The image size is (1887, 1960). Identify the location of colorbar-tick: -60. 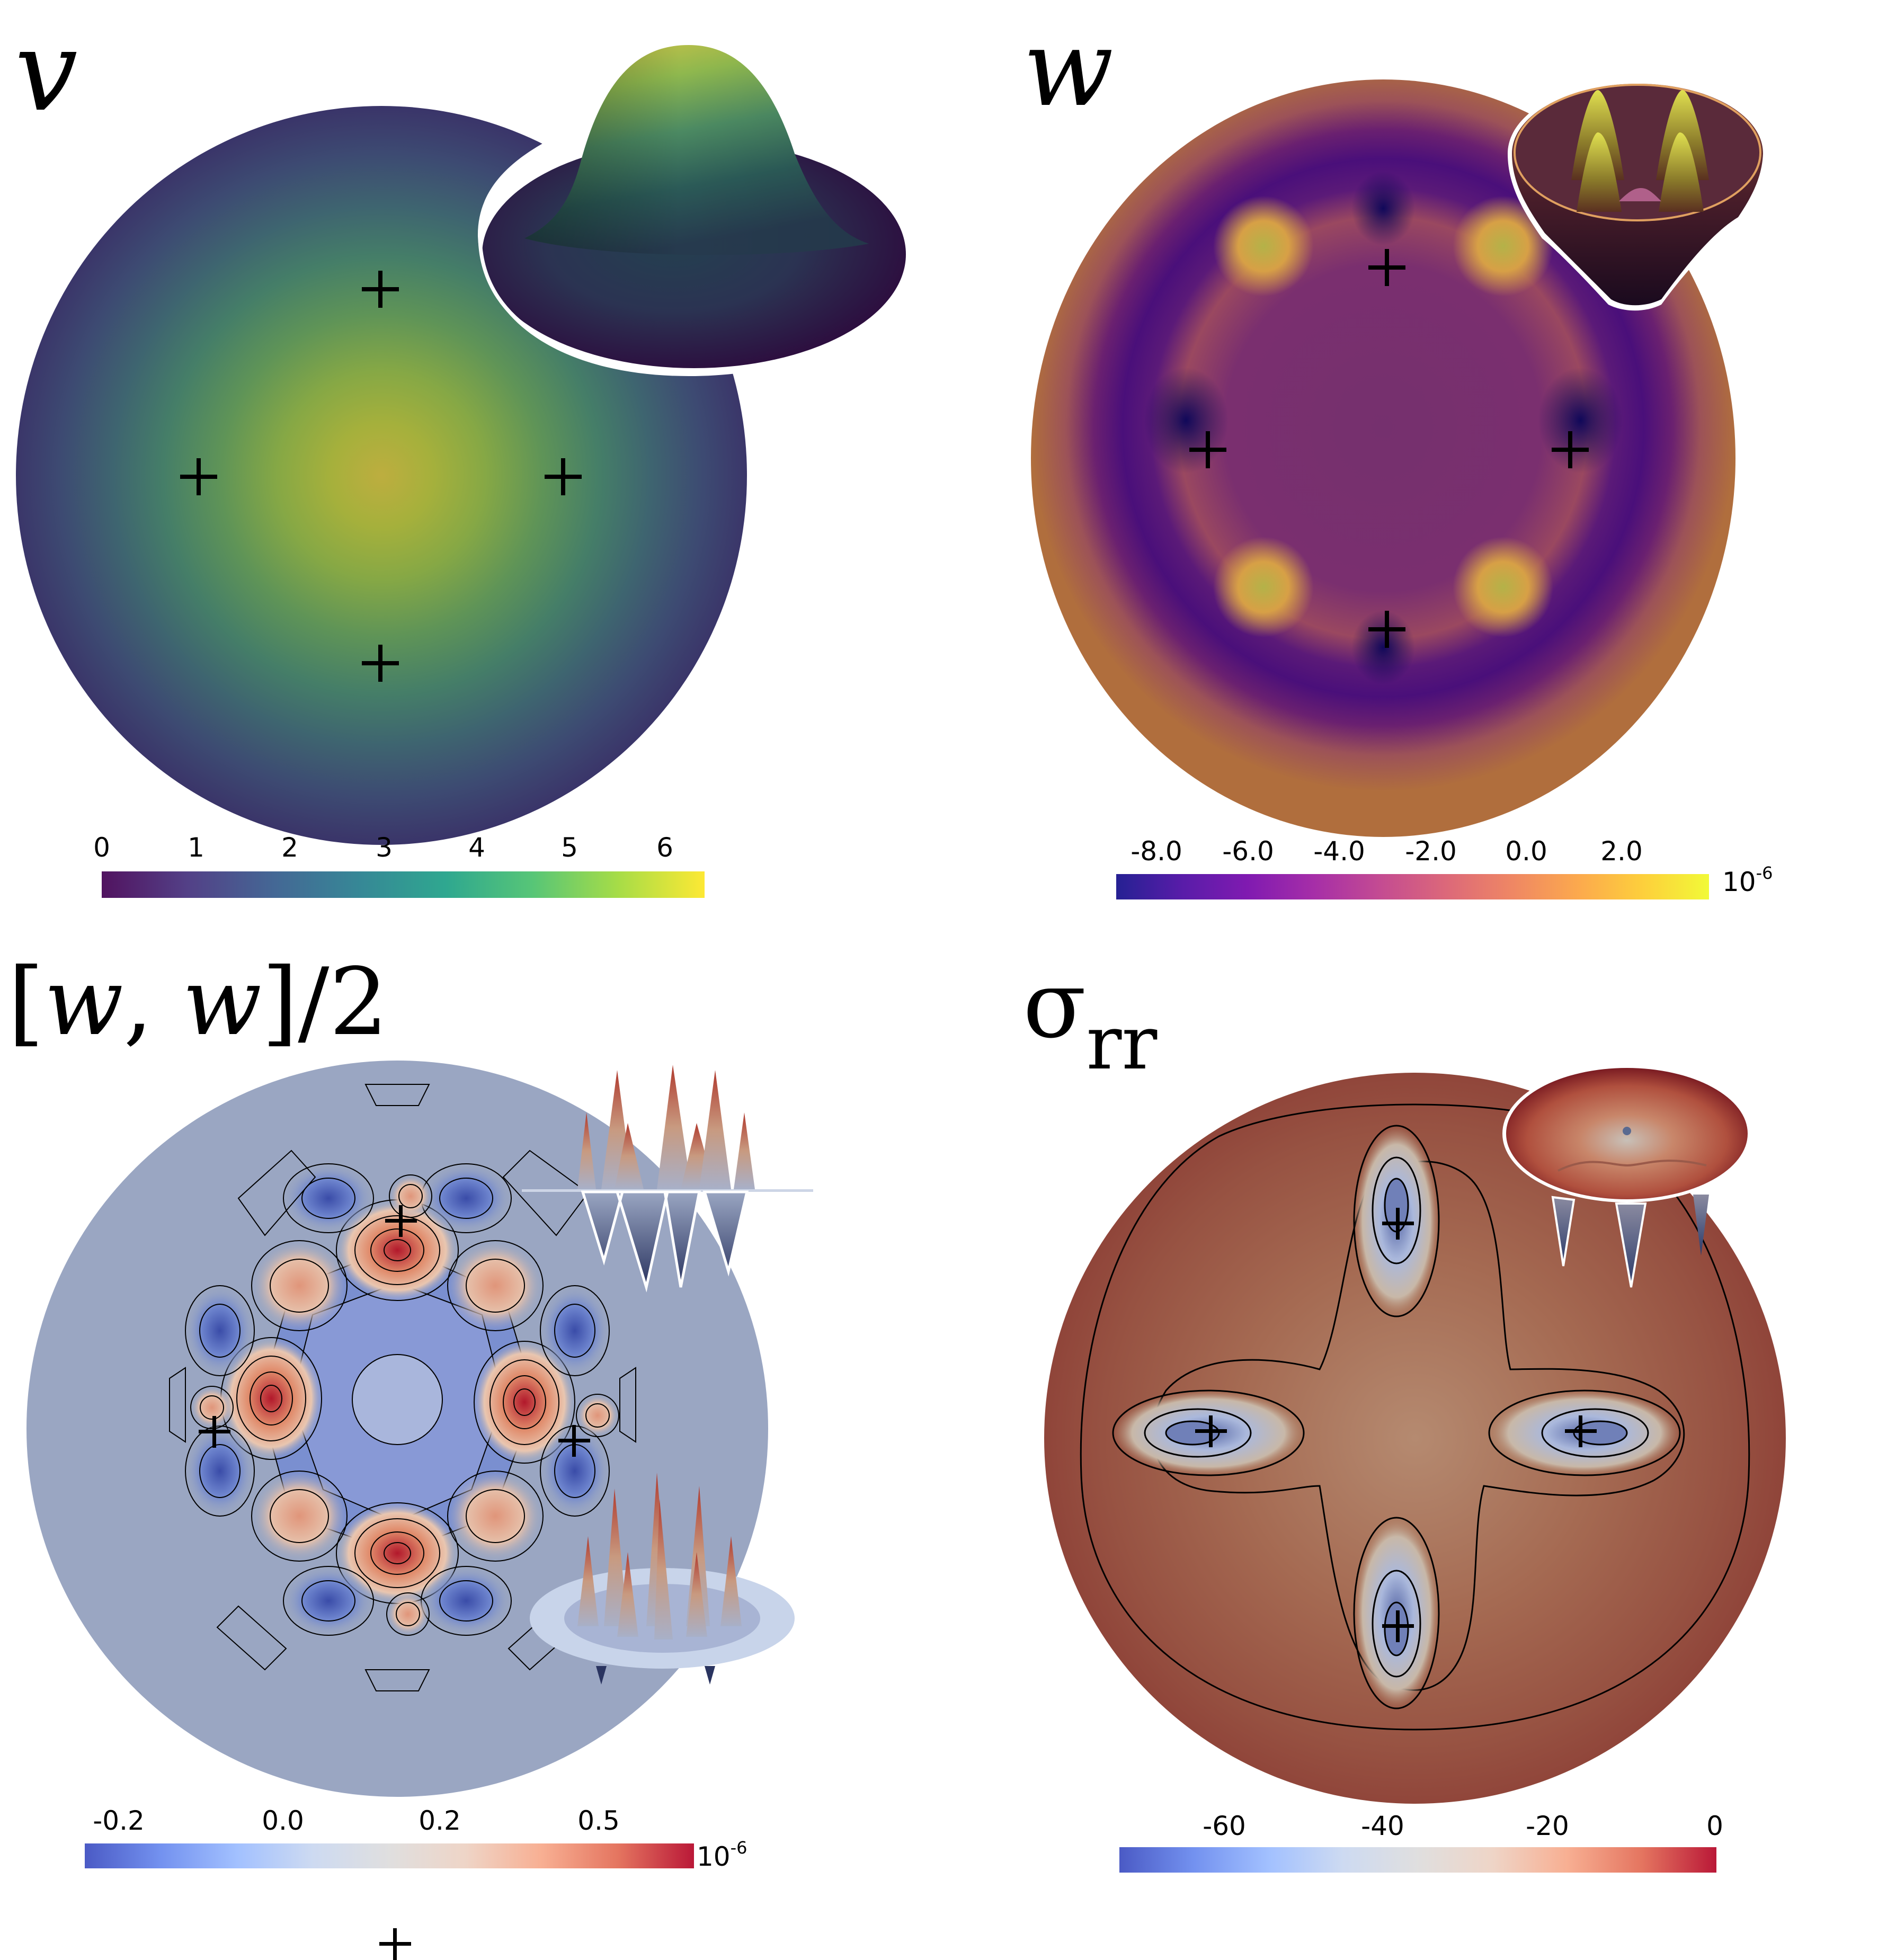
(1225, 1826).